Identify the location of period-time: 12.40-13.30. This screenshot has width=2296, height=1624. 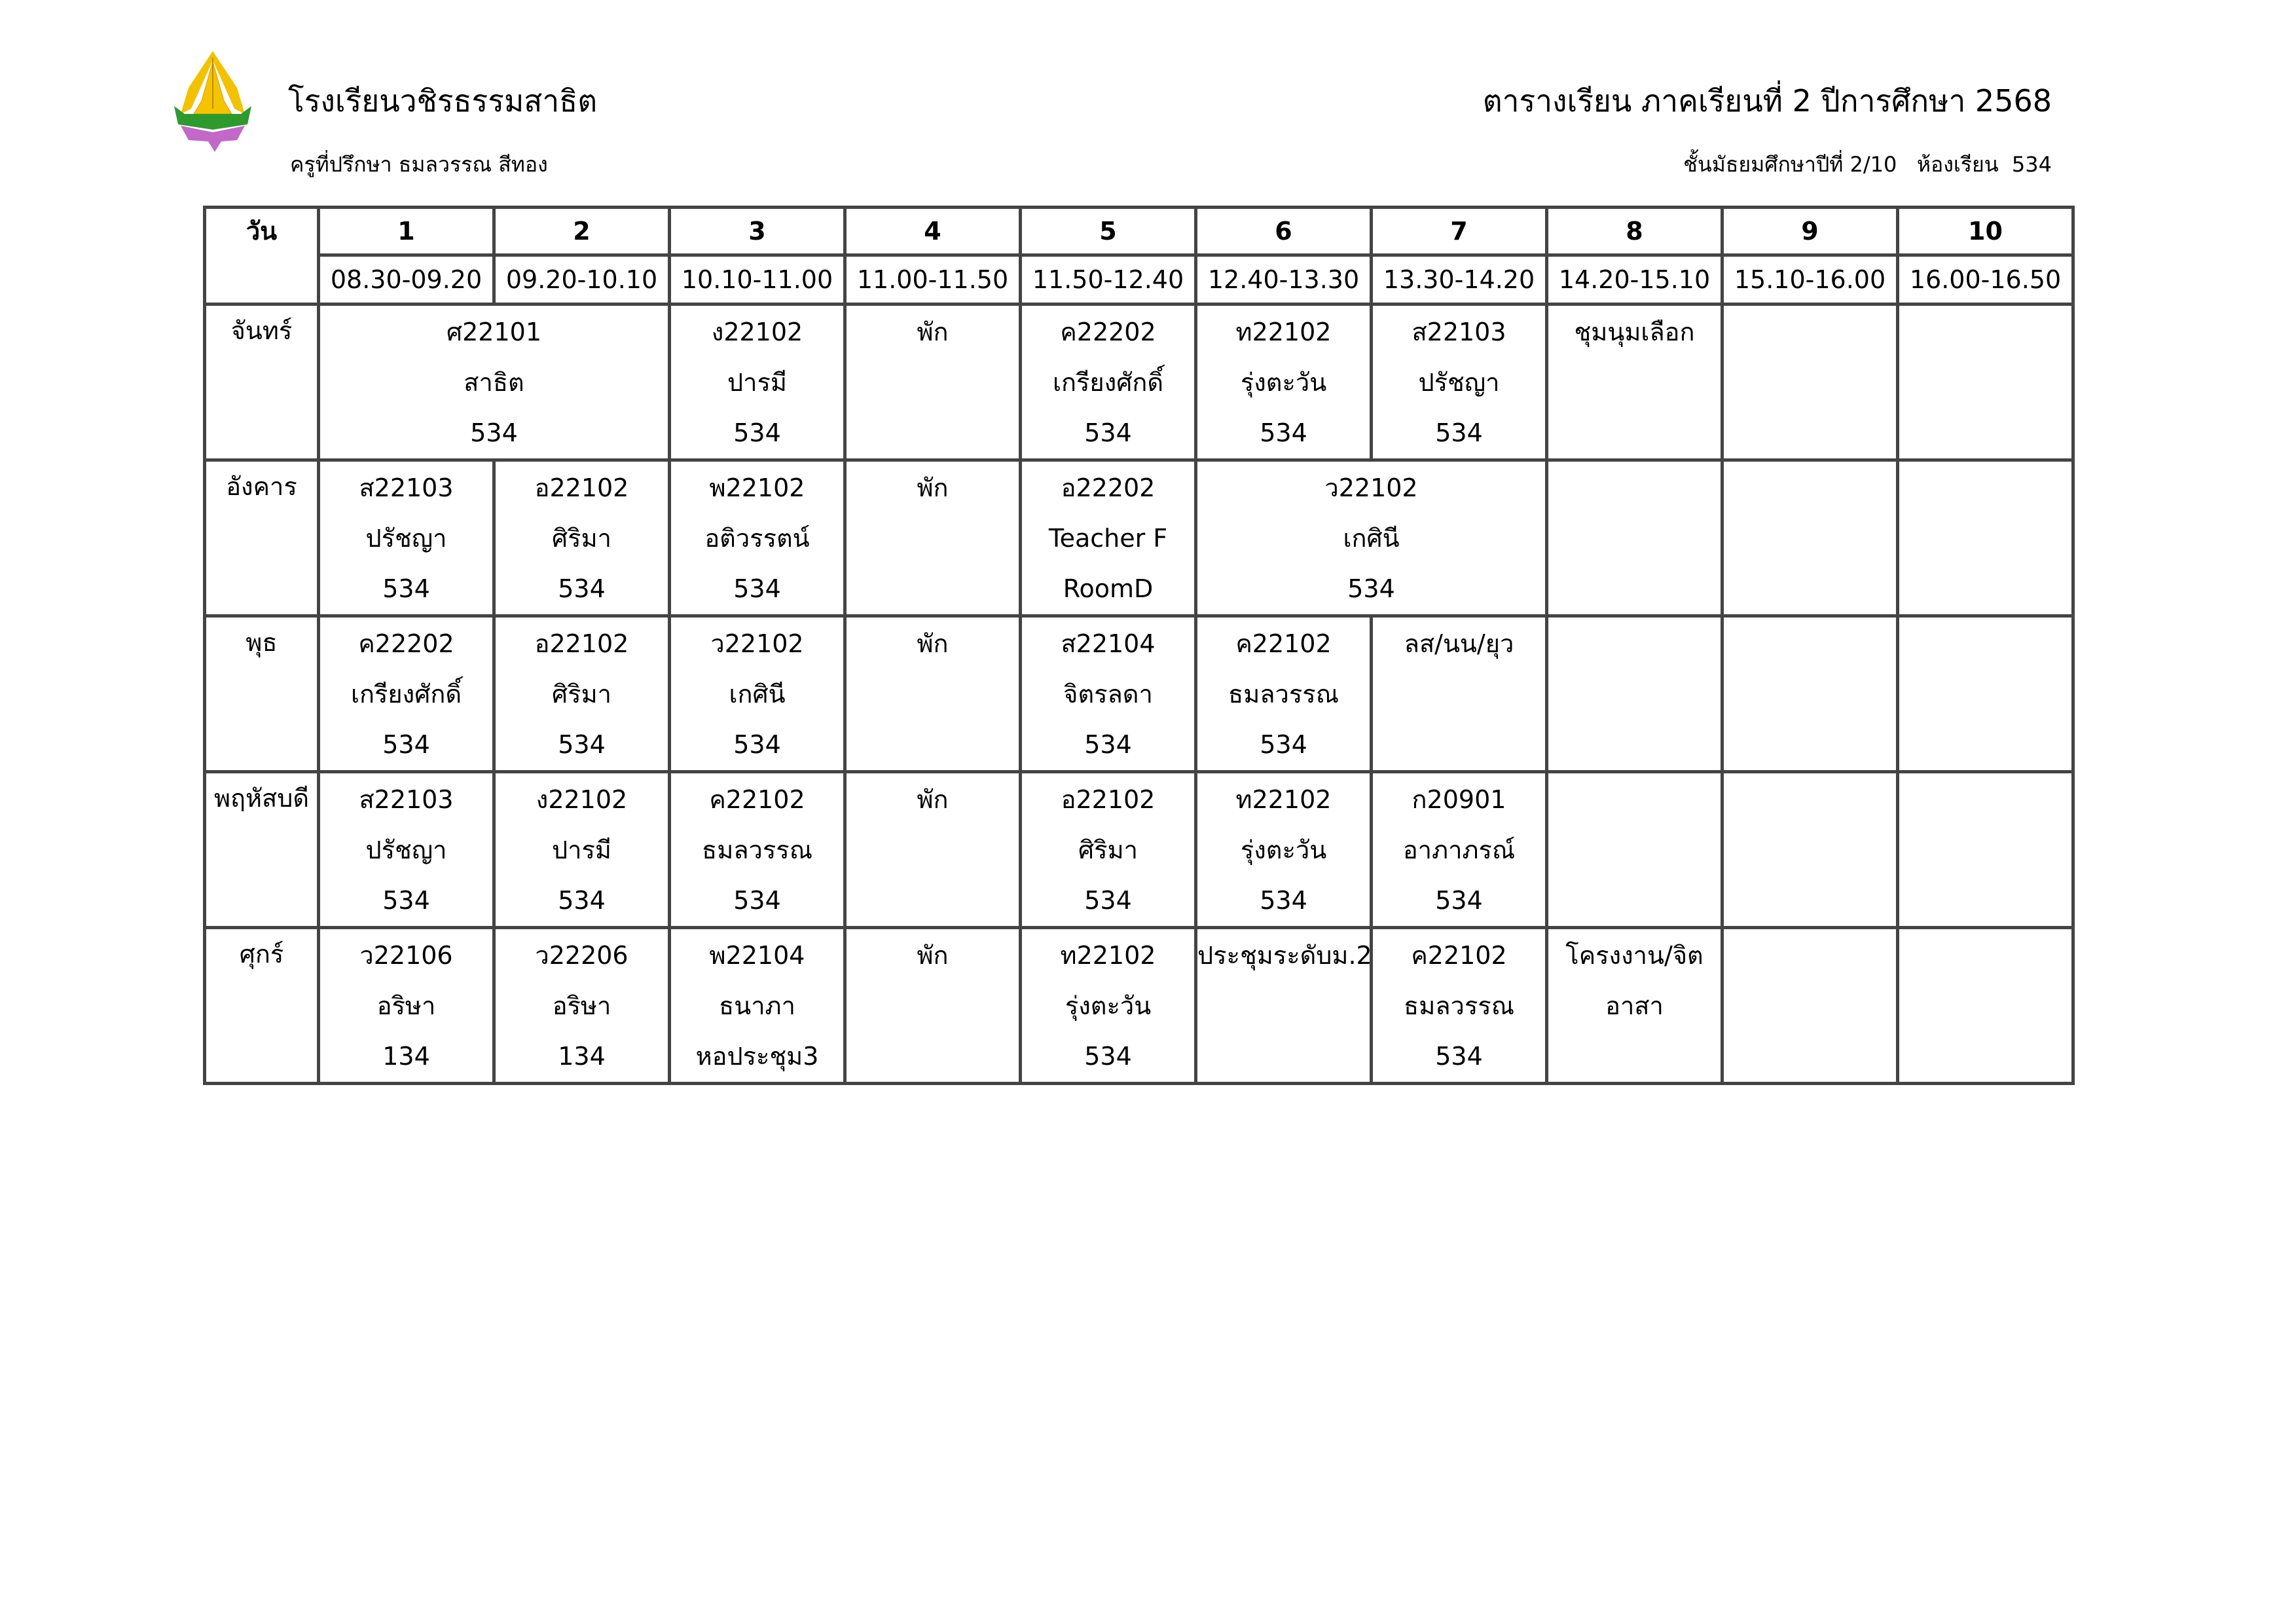
(1283, 279).